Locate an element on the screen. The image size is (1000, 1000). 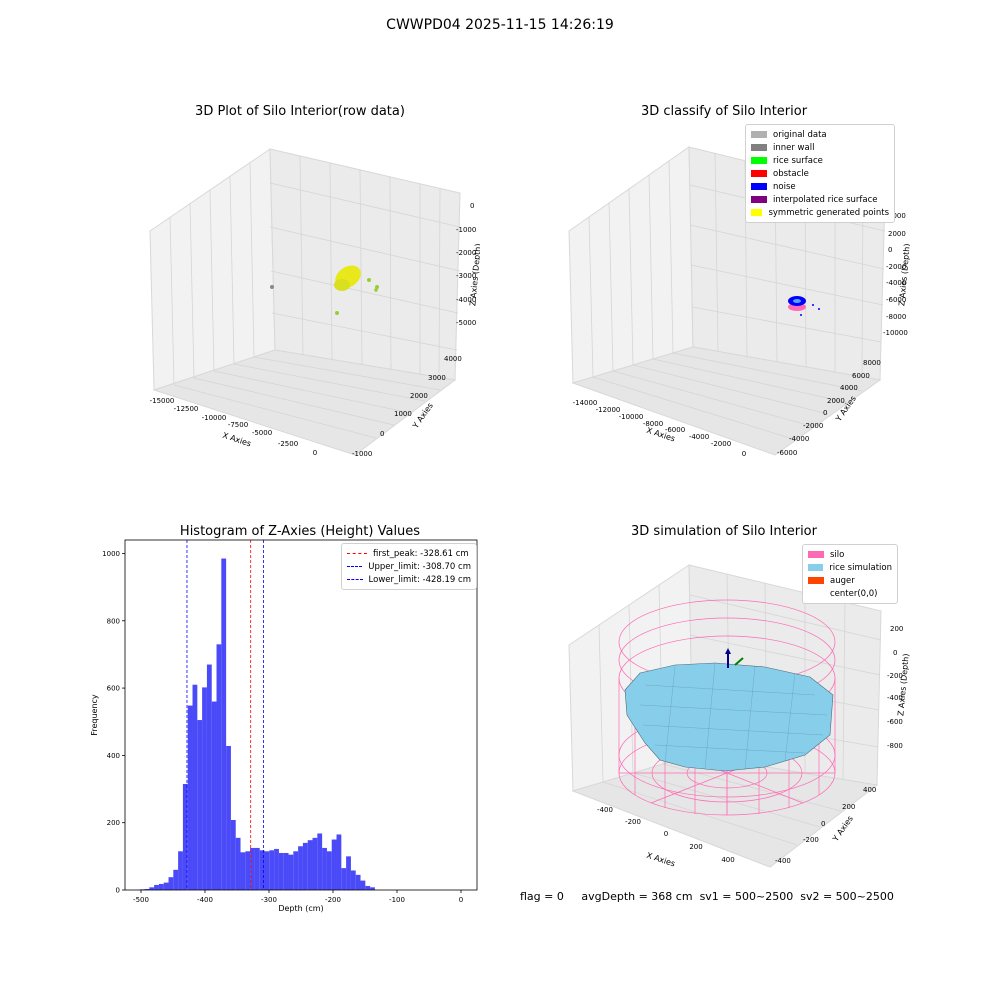
histogram-ylabel: Frequency is located at coordinates (94, 715).